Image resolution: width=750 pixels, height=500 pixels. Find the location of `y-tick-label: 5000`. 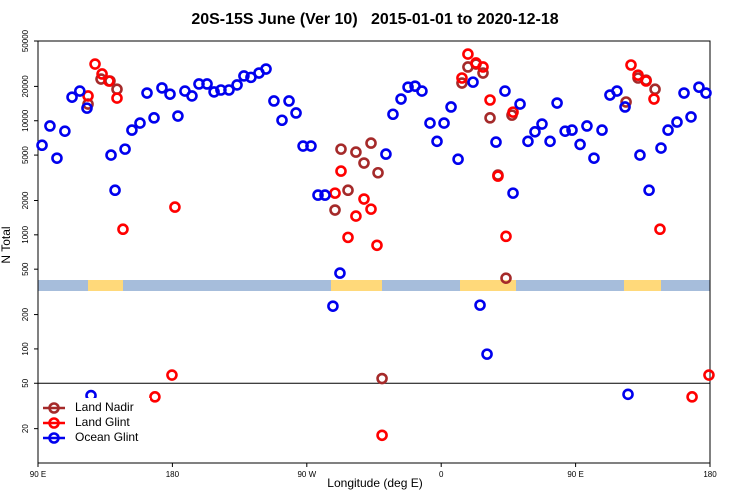

y-tick-label: 5000 is located at coordinates (25, 155).